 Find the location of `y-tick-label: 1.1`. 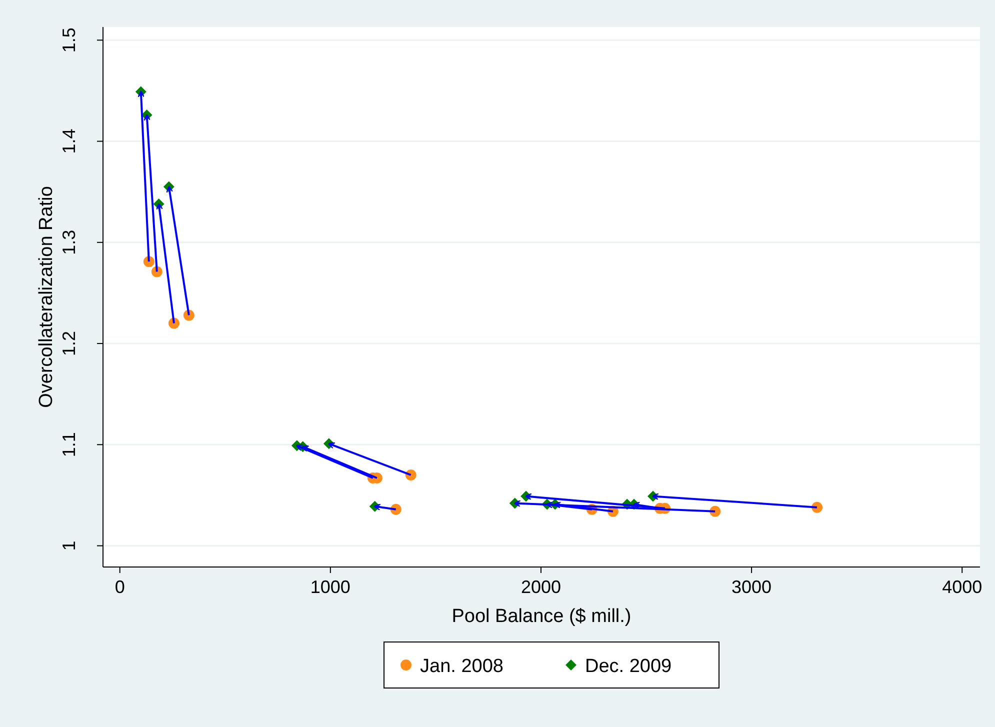

y-tick-label: 1.1 is located at coordinates (69, 445).